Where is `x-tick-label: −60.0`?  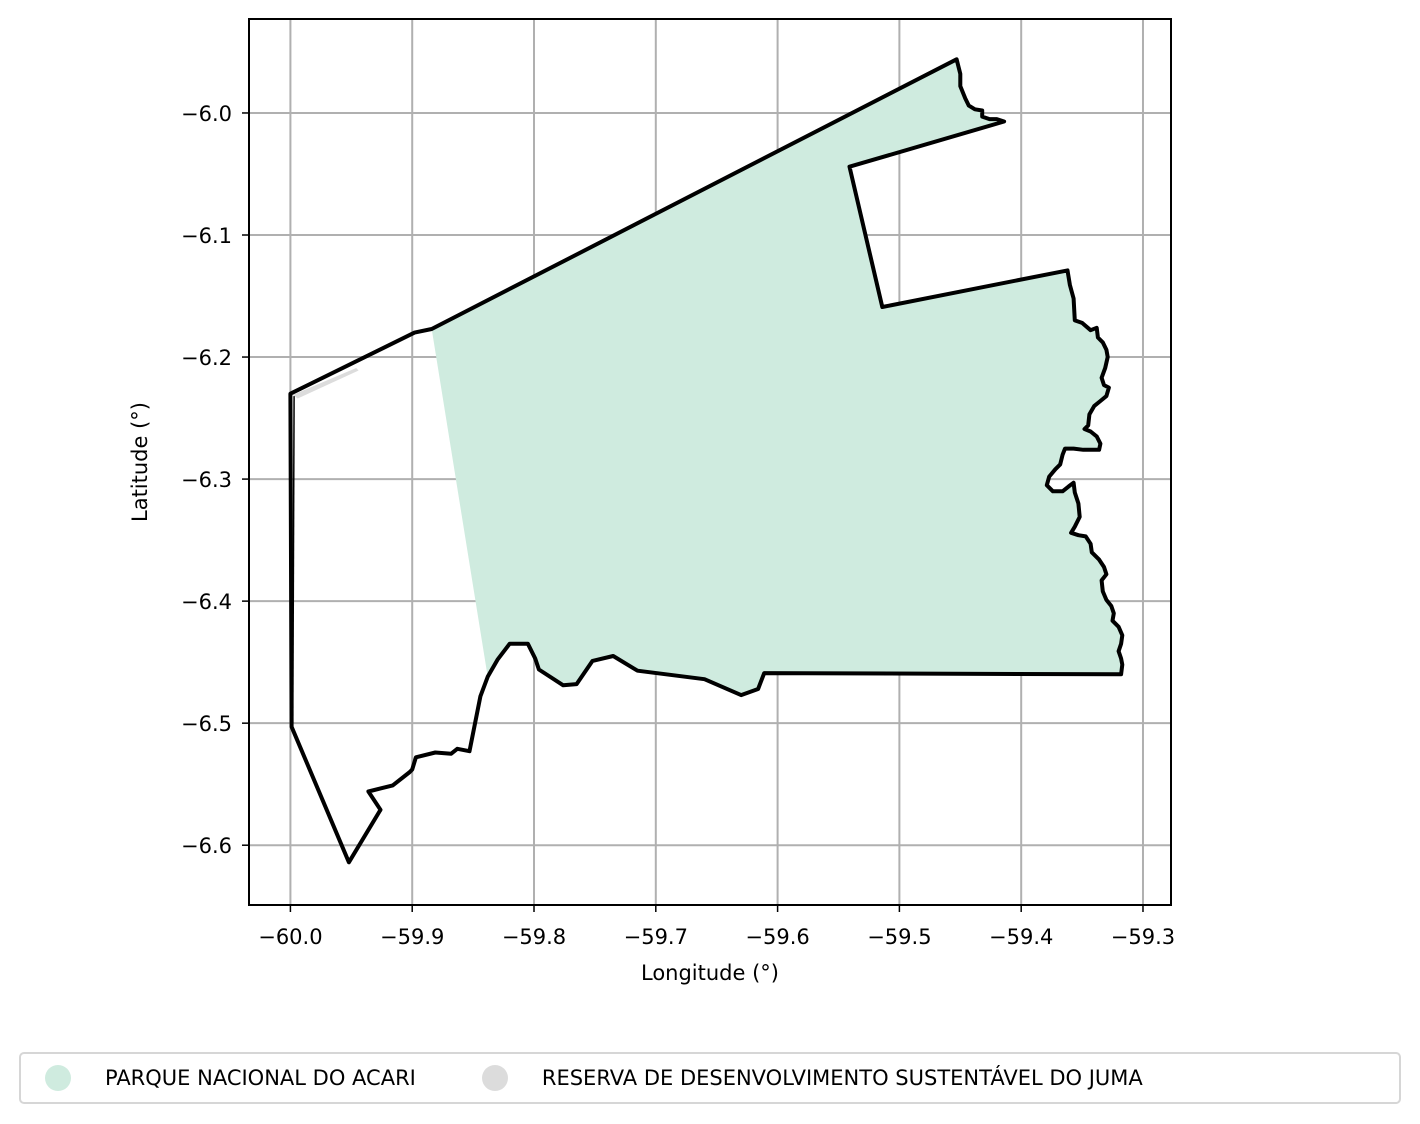 x-tick-label: −60.0 is located at coordinates (290, 937).